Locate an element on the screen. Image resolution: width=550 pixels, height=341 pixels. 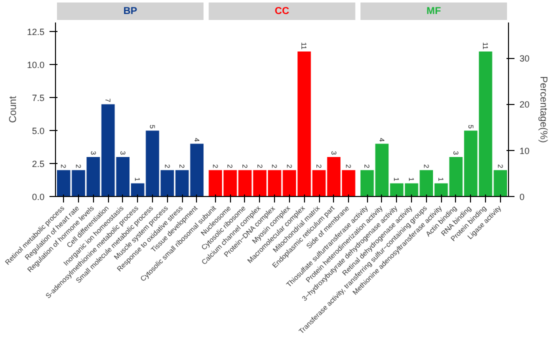
y2-tick-label: 0 is located at coordinates (522, 197).